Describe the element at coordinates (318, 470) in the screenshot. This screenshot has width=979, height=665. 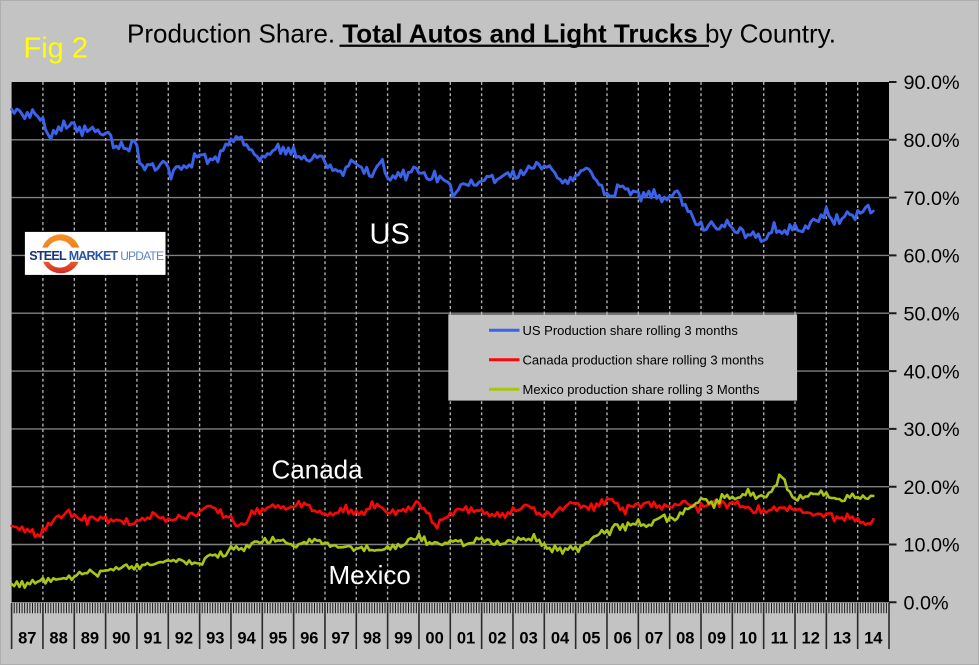
I see `svg-text: Canada` at that location.